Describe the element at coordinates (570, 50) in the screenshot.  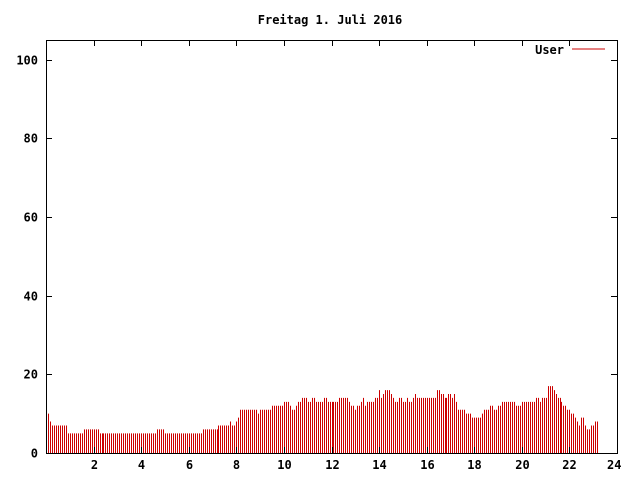
I see `legend: User` at that location.